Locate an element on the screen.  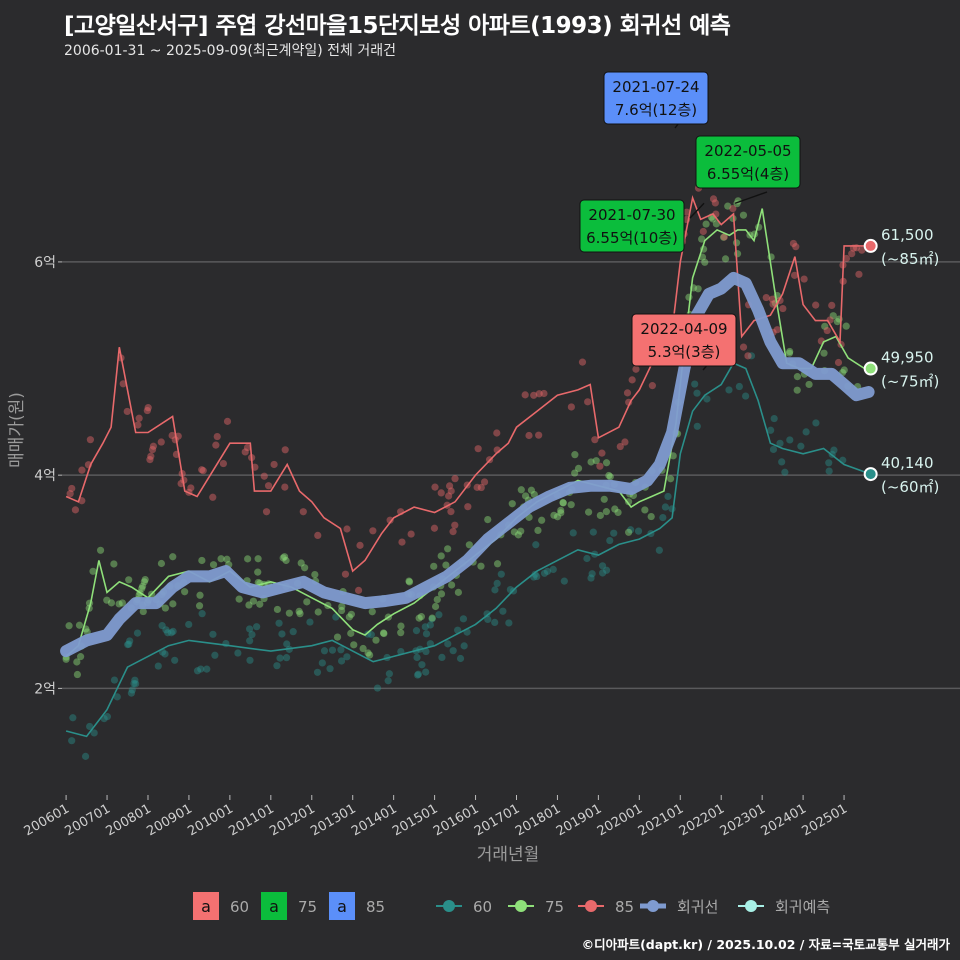
annotation-leader is located at coordinates (751, 197).